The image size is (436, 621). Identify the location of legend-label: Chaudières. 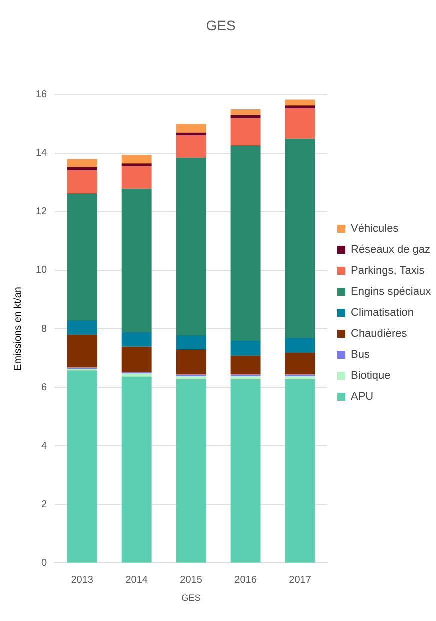
(379, 334).